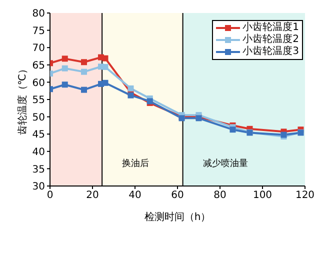 The height and width of the screenshot is (275, 325). I want to click on y-tick-label: 65, so click(38, 66).